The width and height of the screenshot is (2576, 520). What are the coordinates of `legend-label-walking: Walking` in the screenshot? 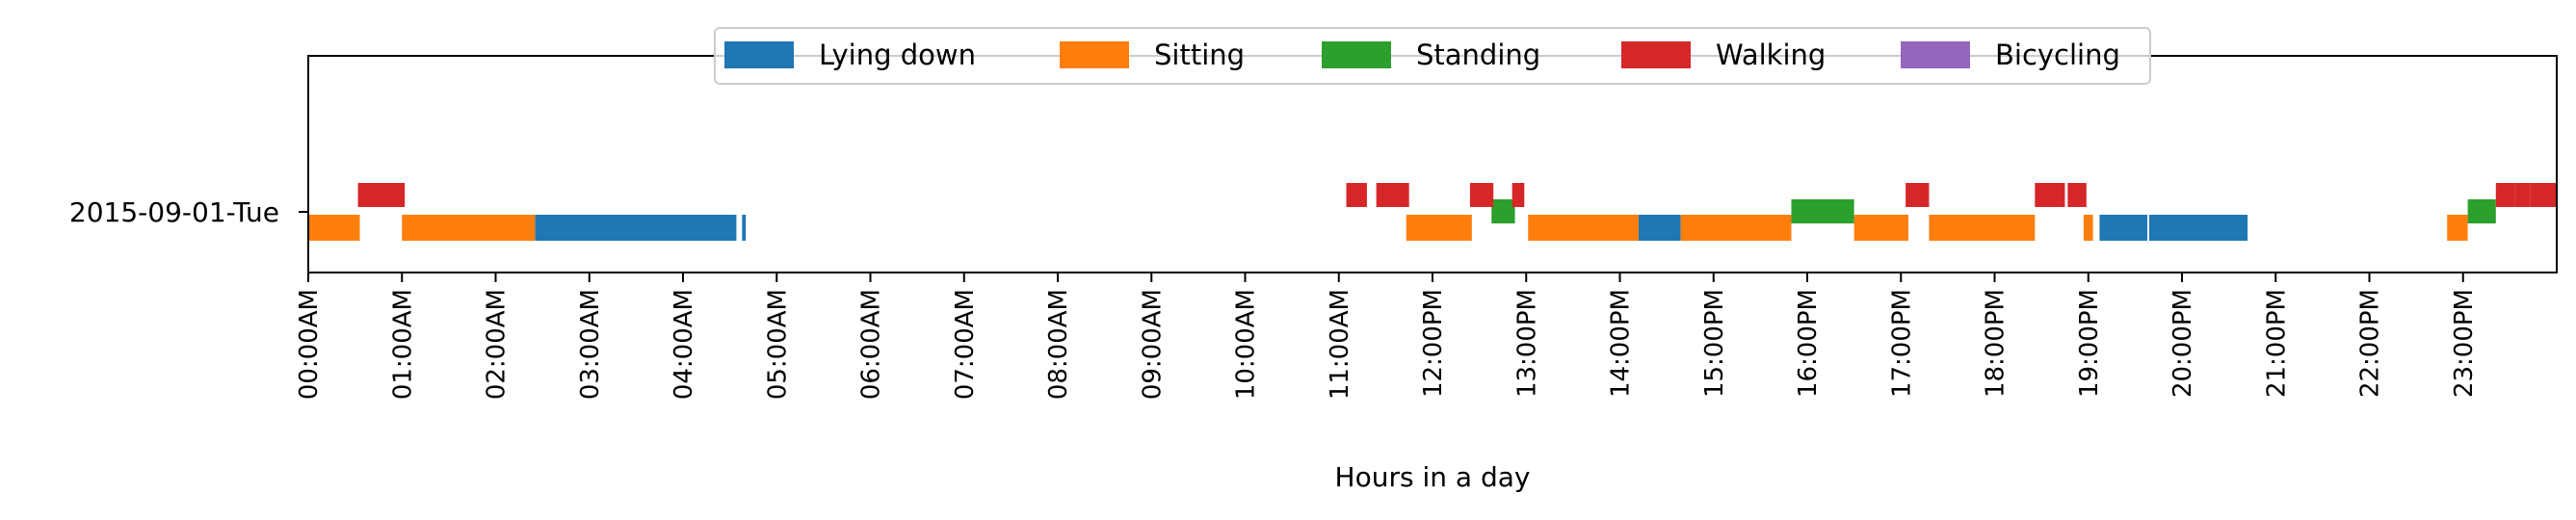 It's located at (1771, 55).